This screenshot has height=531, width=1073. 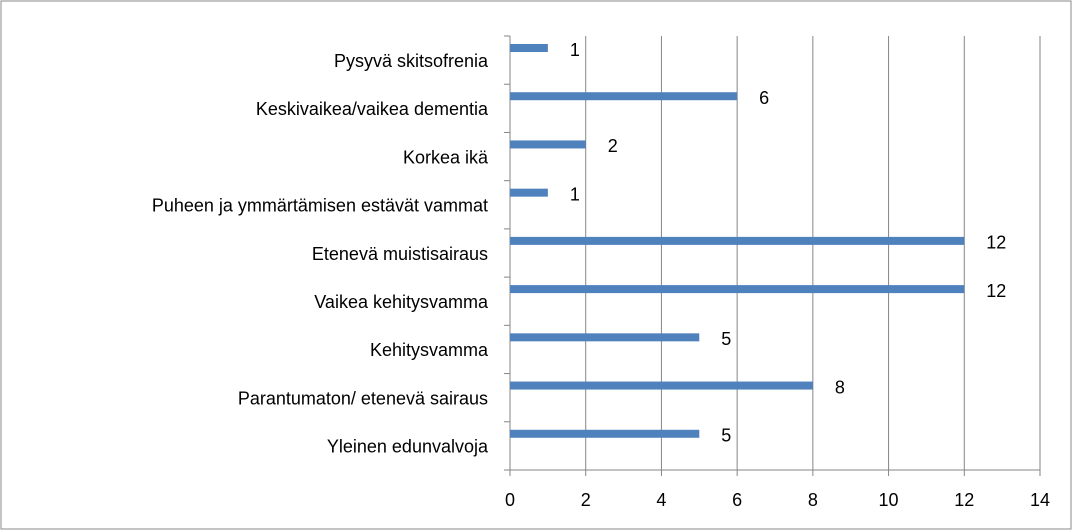 I want to click on x-tick-label: 10, so click(x=889, y=500).